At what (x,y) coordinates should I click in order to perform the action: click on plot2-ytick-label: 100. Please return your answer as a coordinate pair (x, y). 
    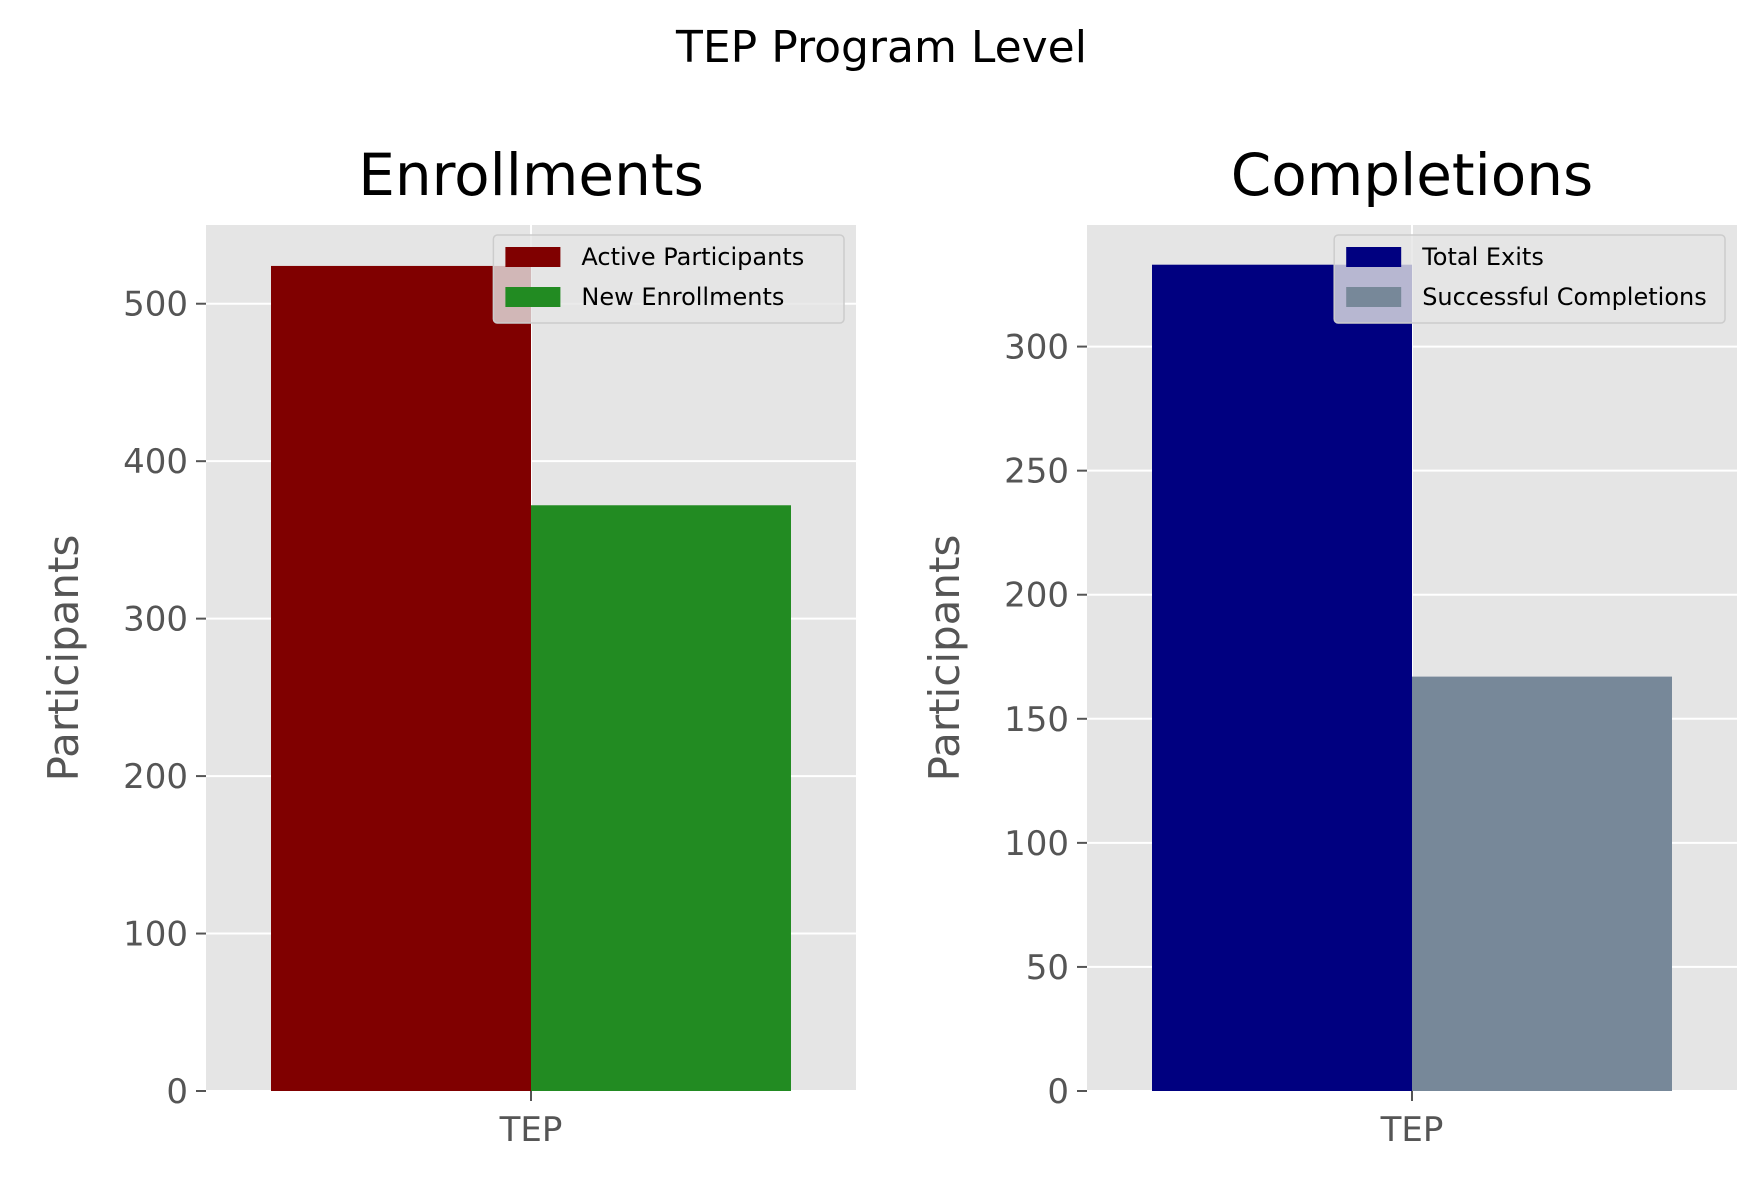
    Looking at the image, I should click on (1036, 844).